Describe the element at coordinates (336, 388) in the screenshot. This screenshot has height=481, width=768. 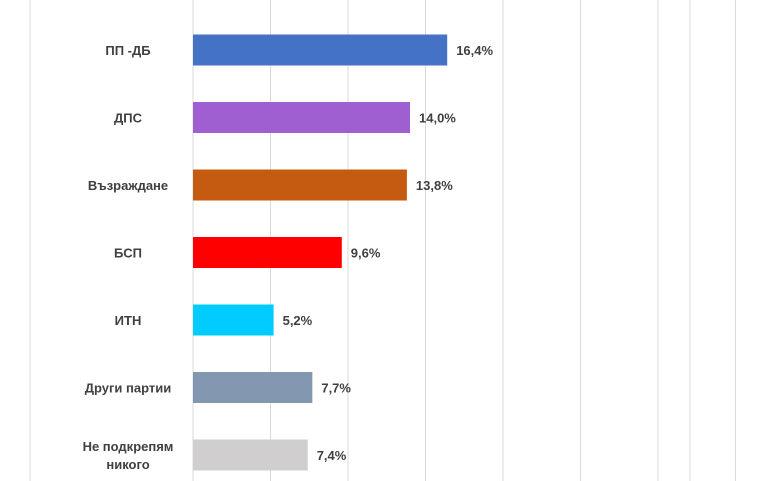
I see `value-label: 7,7%` at that location.